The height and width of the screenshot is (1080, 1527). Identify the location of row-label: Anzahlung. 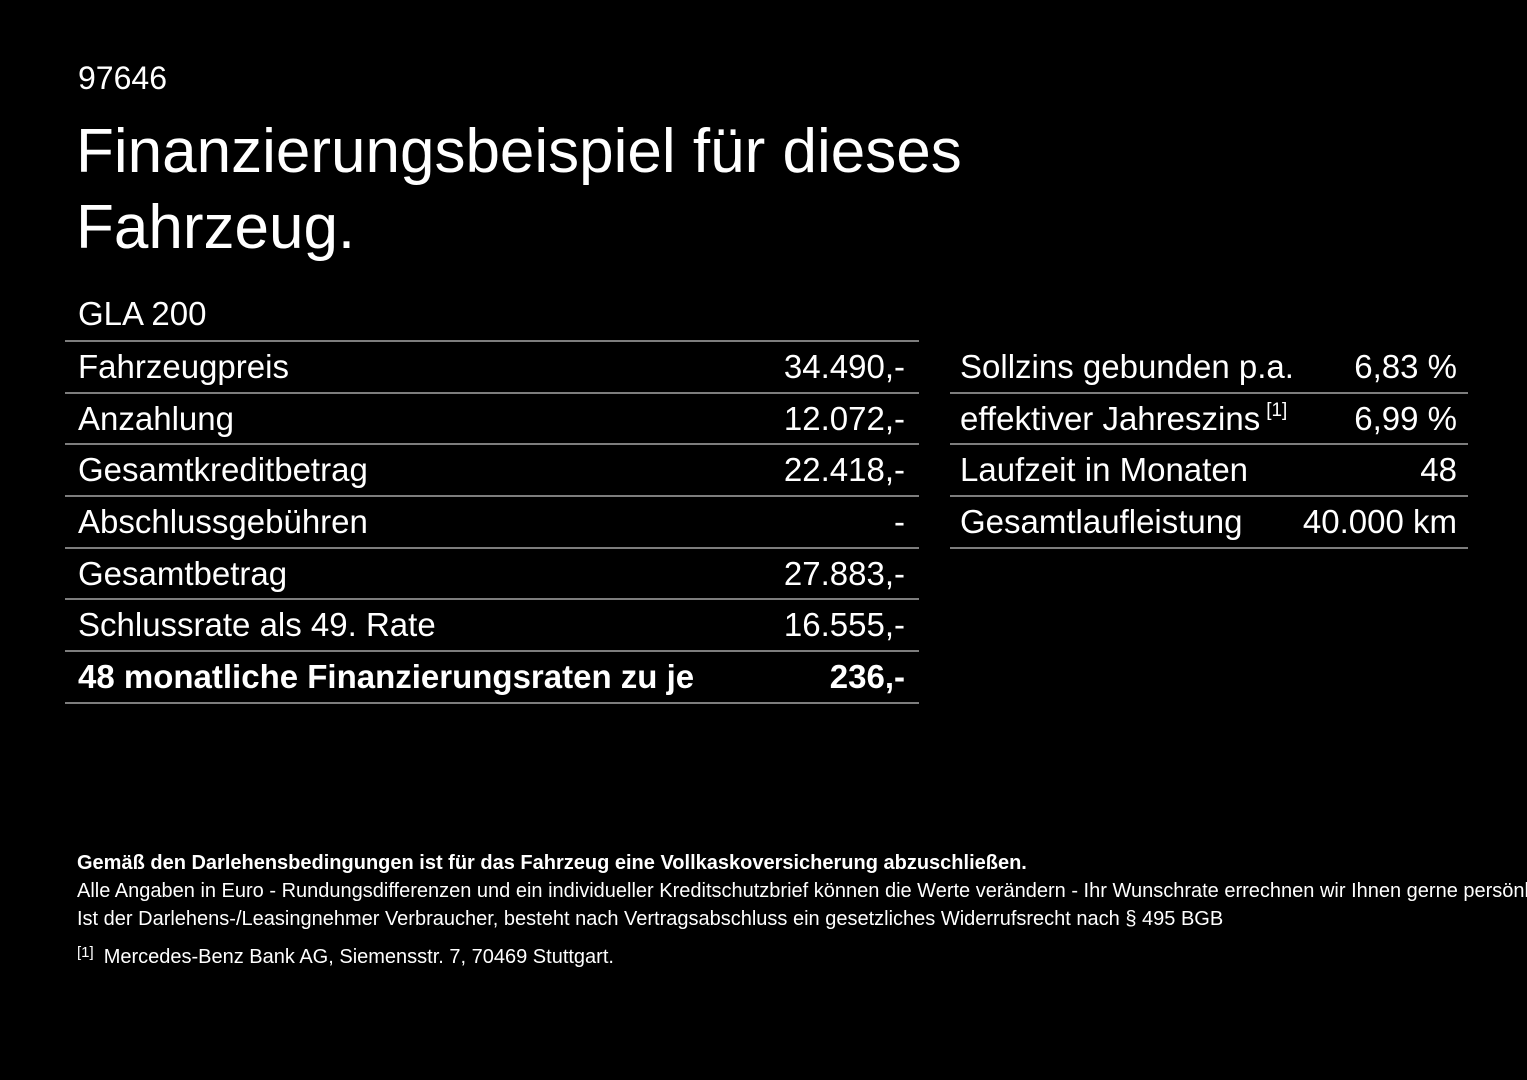
(156, 418).